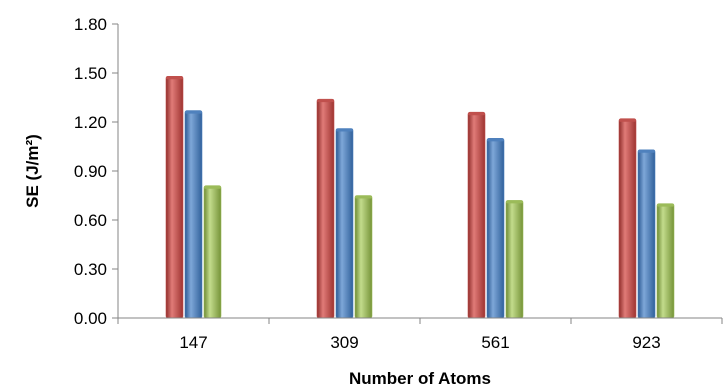 The width and height of the screenshot is (726, 387). What do you see at coordinates (90, 122) in the screenshot?
I see `y-tick-label: 1.20` at bounding box center [90, 122].